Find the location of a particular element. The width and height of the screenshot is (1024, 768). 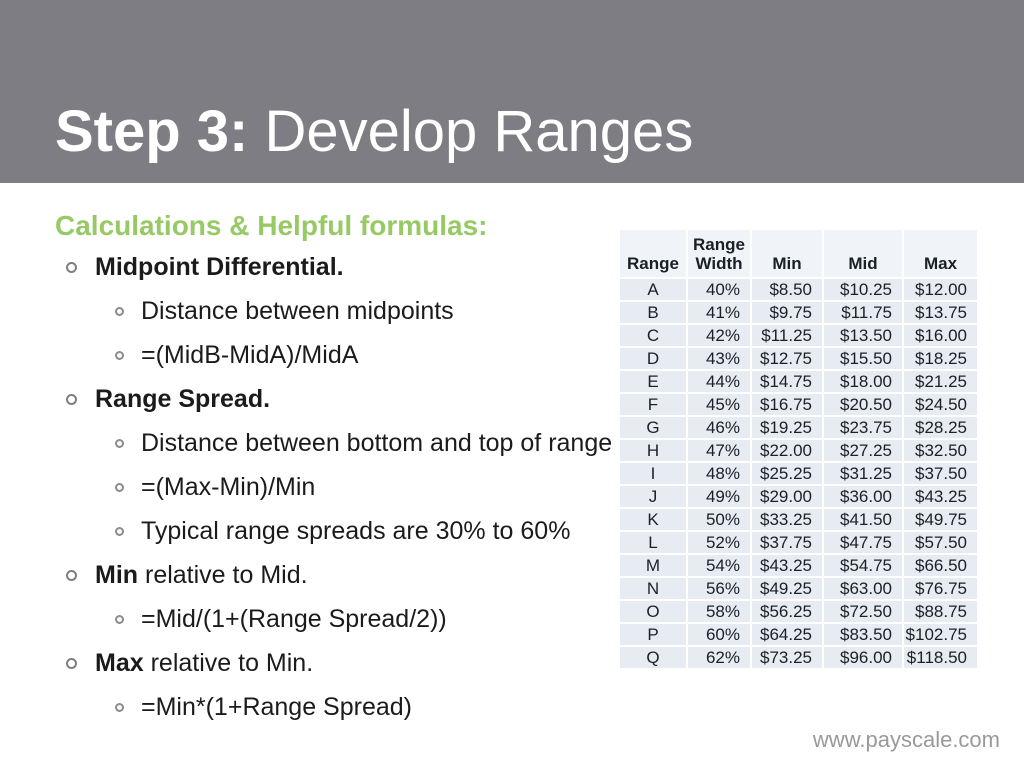

table-cell: $88.75 is located at coordinates (940, 611).